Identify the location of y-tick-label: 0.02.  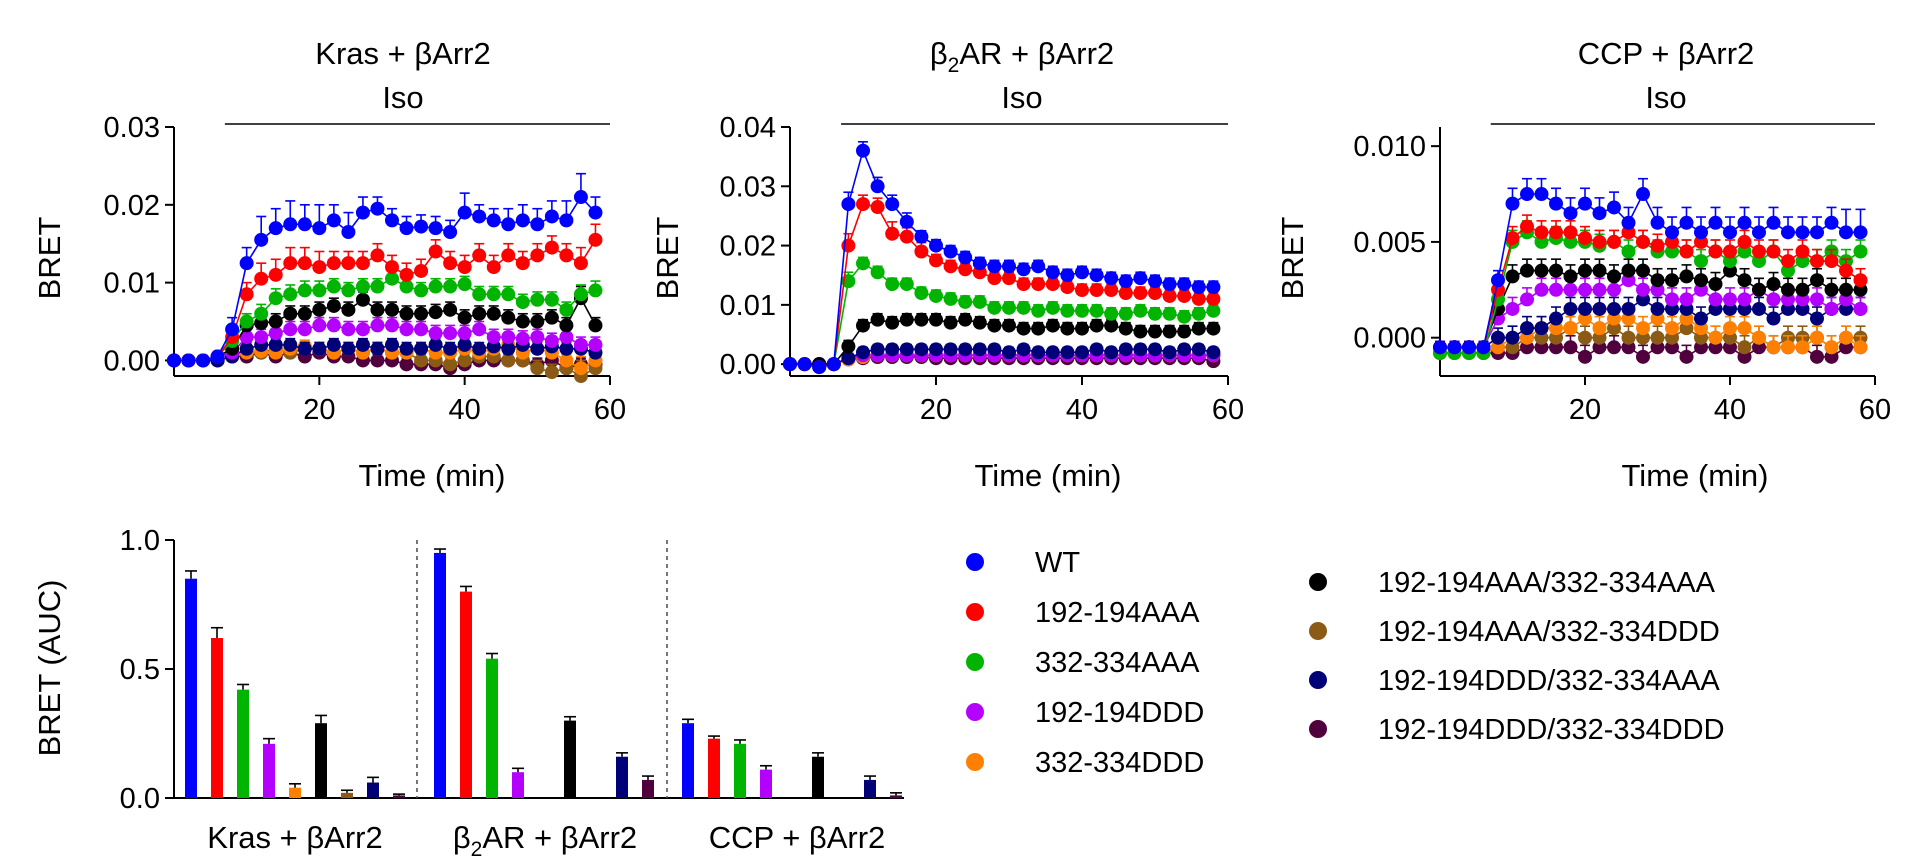
(748, 247).